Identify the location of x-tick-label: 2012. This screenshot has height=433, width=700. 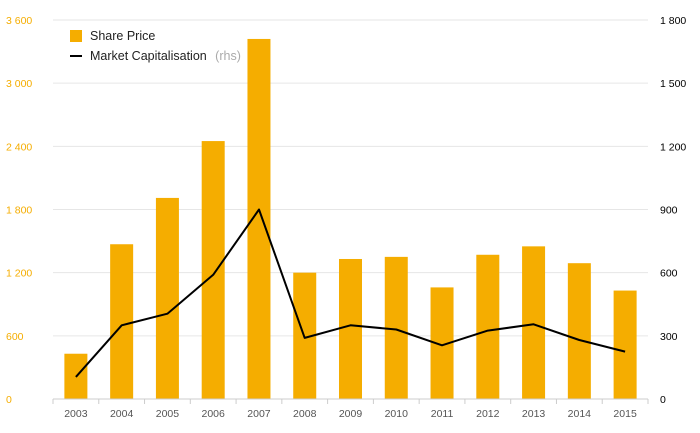
(488, 414).